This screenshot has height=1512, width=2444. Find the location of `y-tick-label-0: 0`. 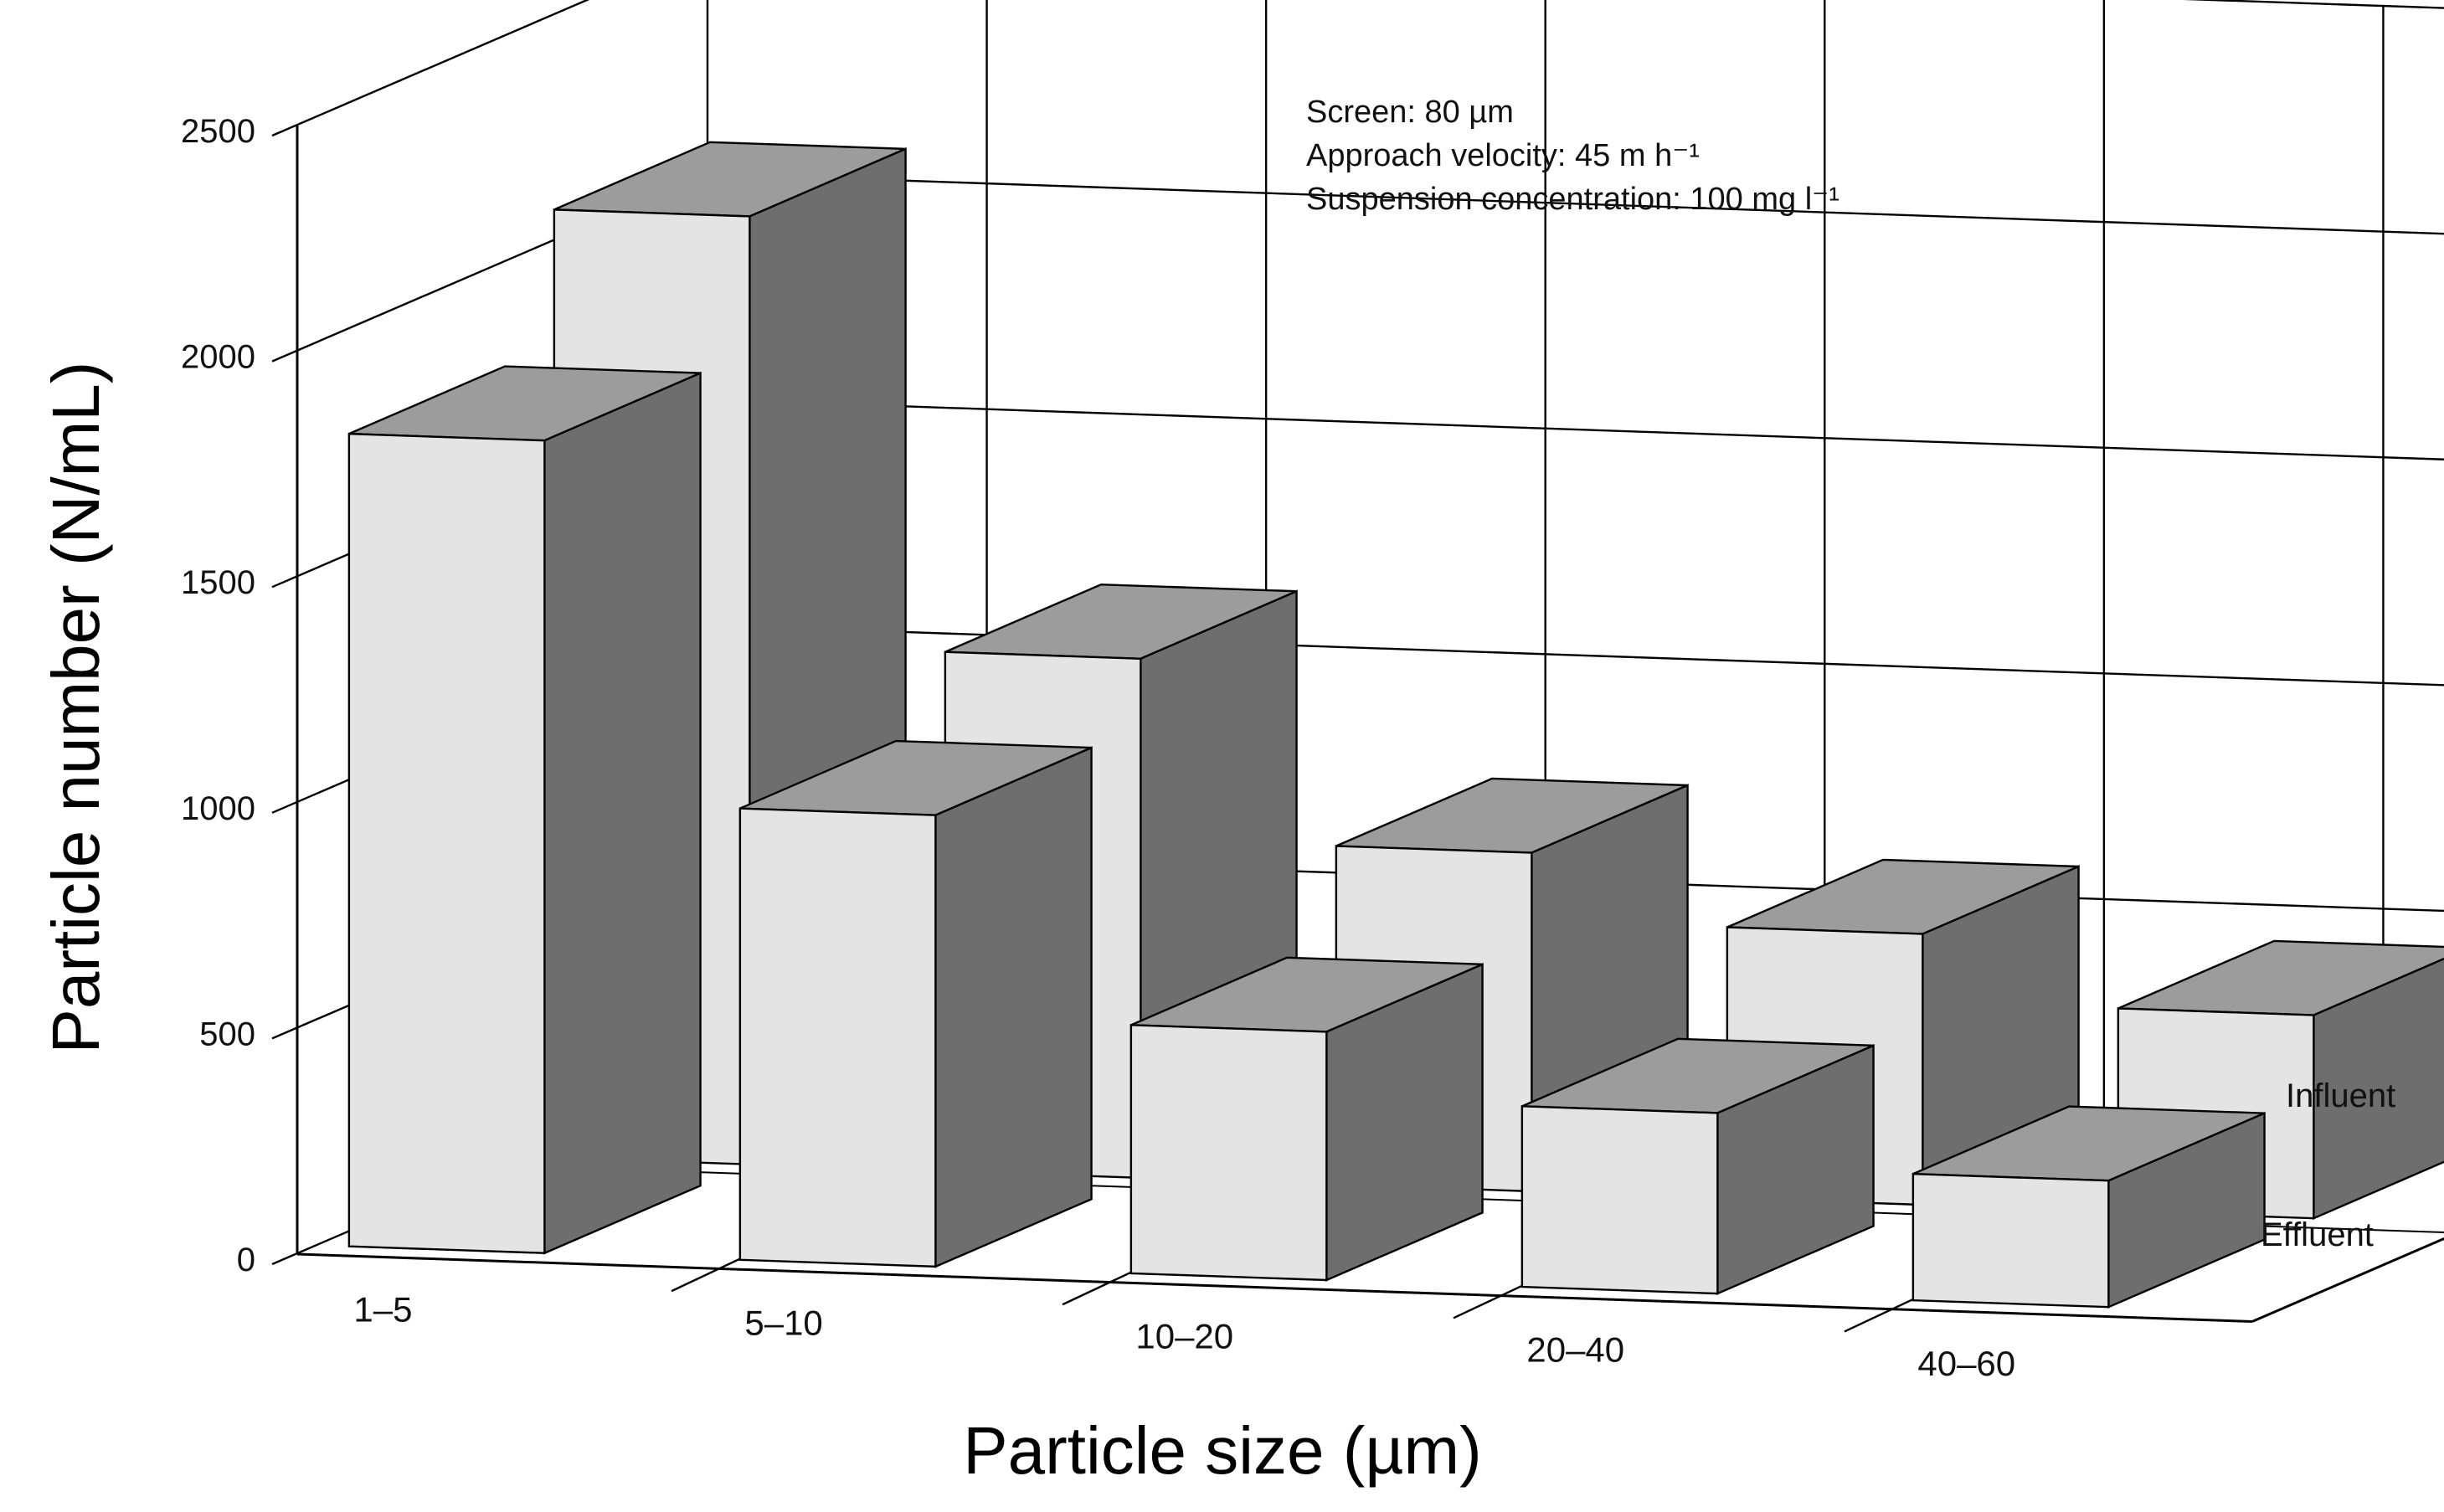

y-tick-label-0: 0 is located at coordinates (246, 1260).